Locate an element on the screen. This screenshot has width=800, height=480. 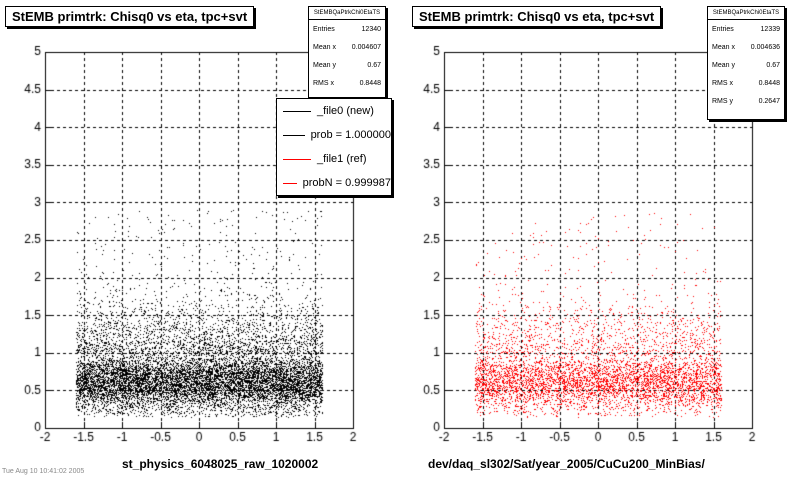
left-stats-name: StEMBQaPtrkChi0EtaTS is located at coordinates (347, 13).